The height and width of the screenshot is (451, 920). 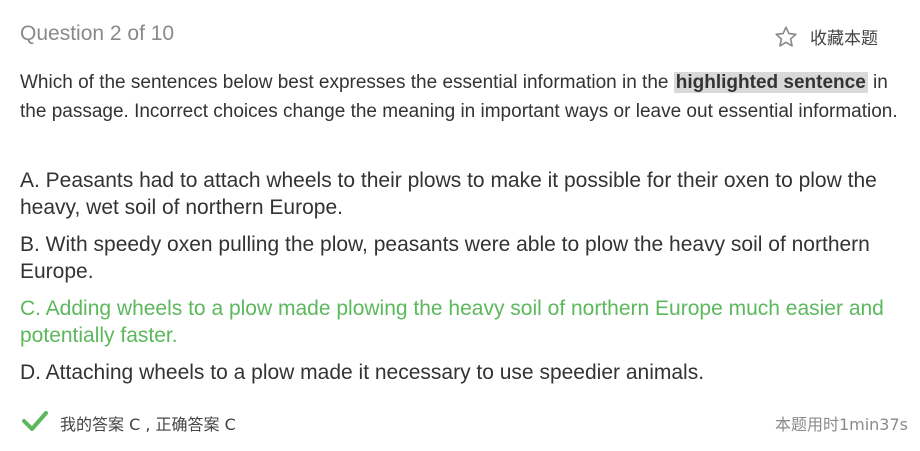 What do you see at coordinates (35, 421) in the screenshot?
I see `check-icon` at bounding box center [35, 421].